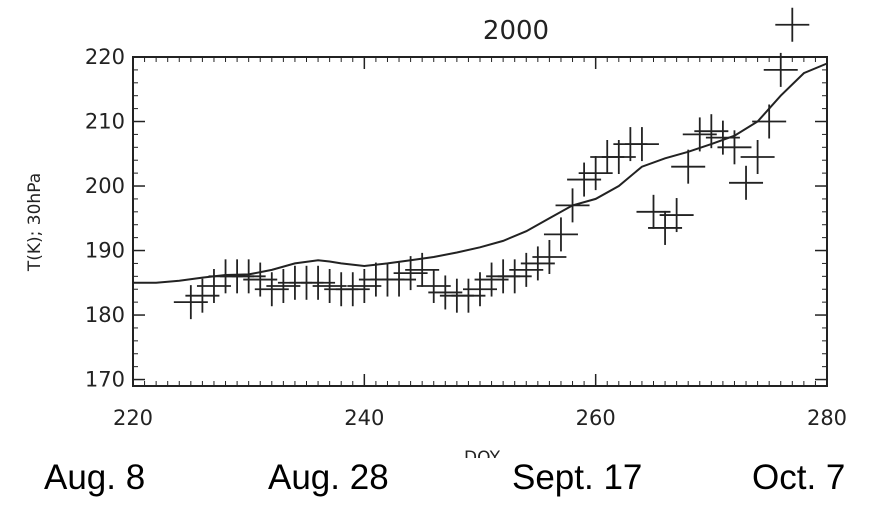 This screenshot has height=511, width=873. Describe the element at coordinates (596, 418) in the screenshot. I see `x-tick-label: 260` at that location.